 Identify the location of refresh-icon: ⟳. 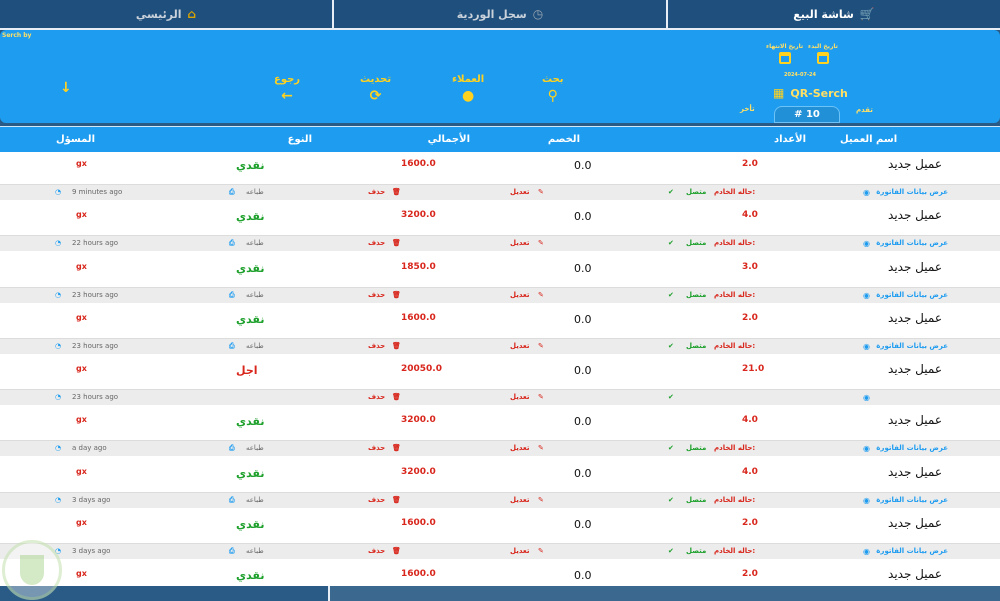
(375, 96).